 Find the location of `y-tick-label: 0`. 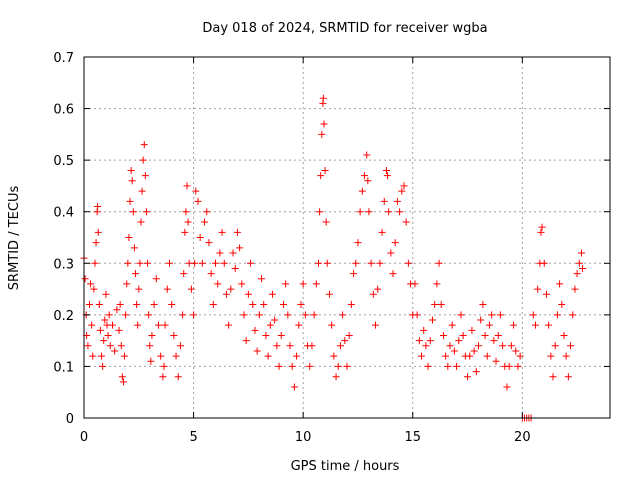

y-tick-label: 0 is located at coordinates (70, 419).